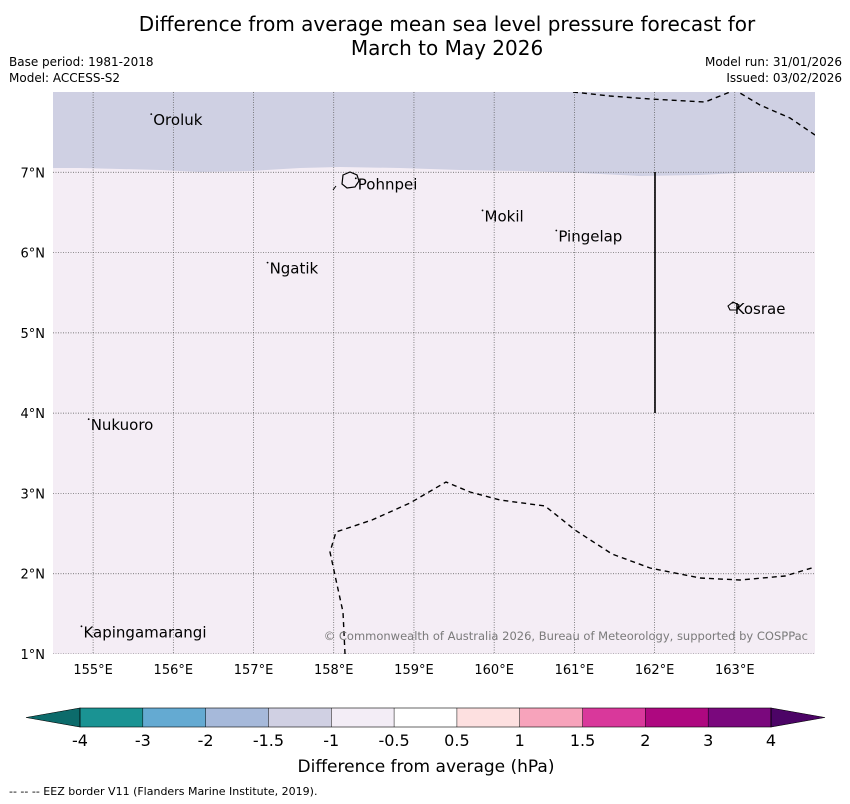 Image resolution: width=850 pixels, height=804 pixels. What do you see at coordinates (771, 740) in the screenshot?
I see `colorbar-tick-label: 4` at bounding box center [771, 740].